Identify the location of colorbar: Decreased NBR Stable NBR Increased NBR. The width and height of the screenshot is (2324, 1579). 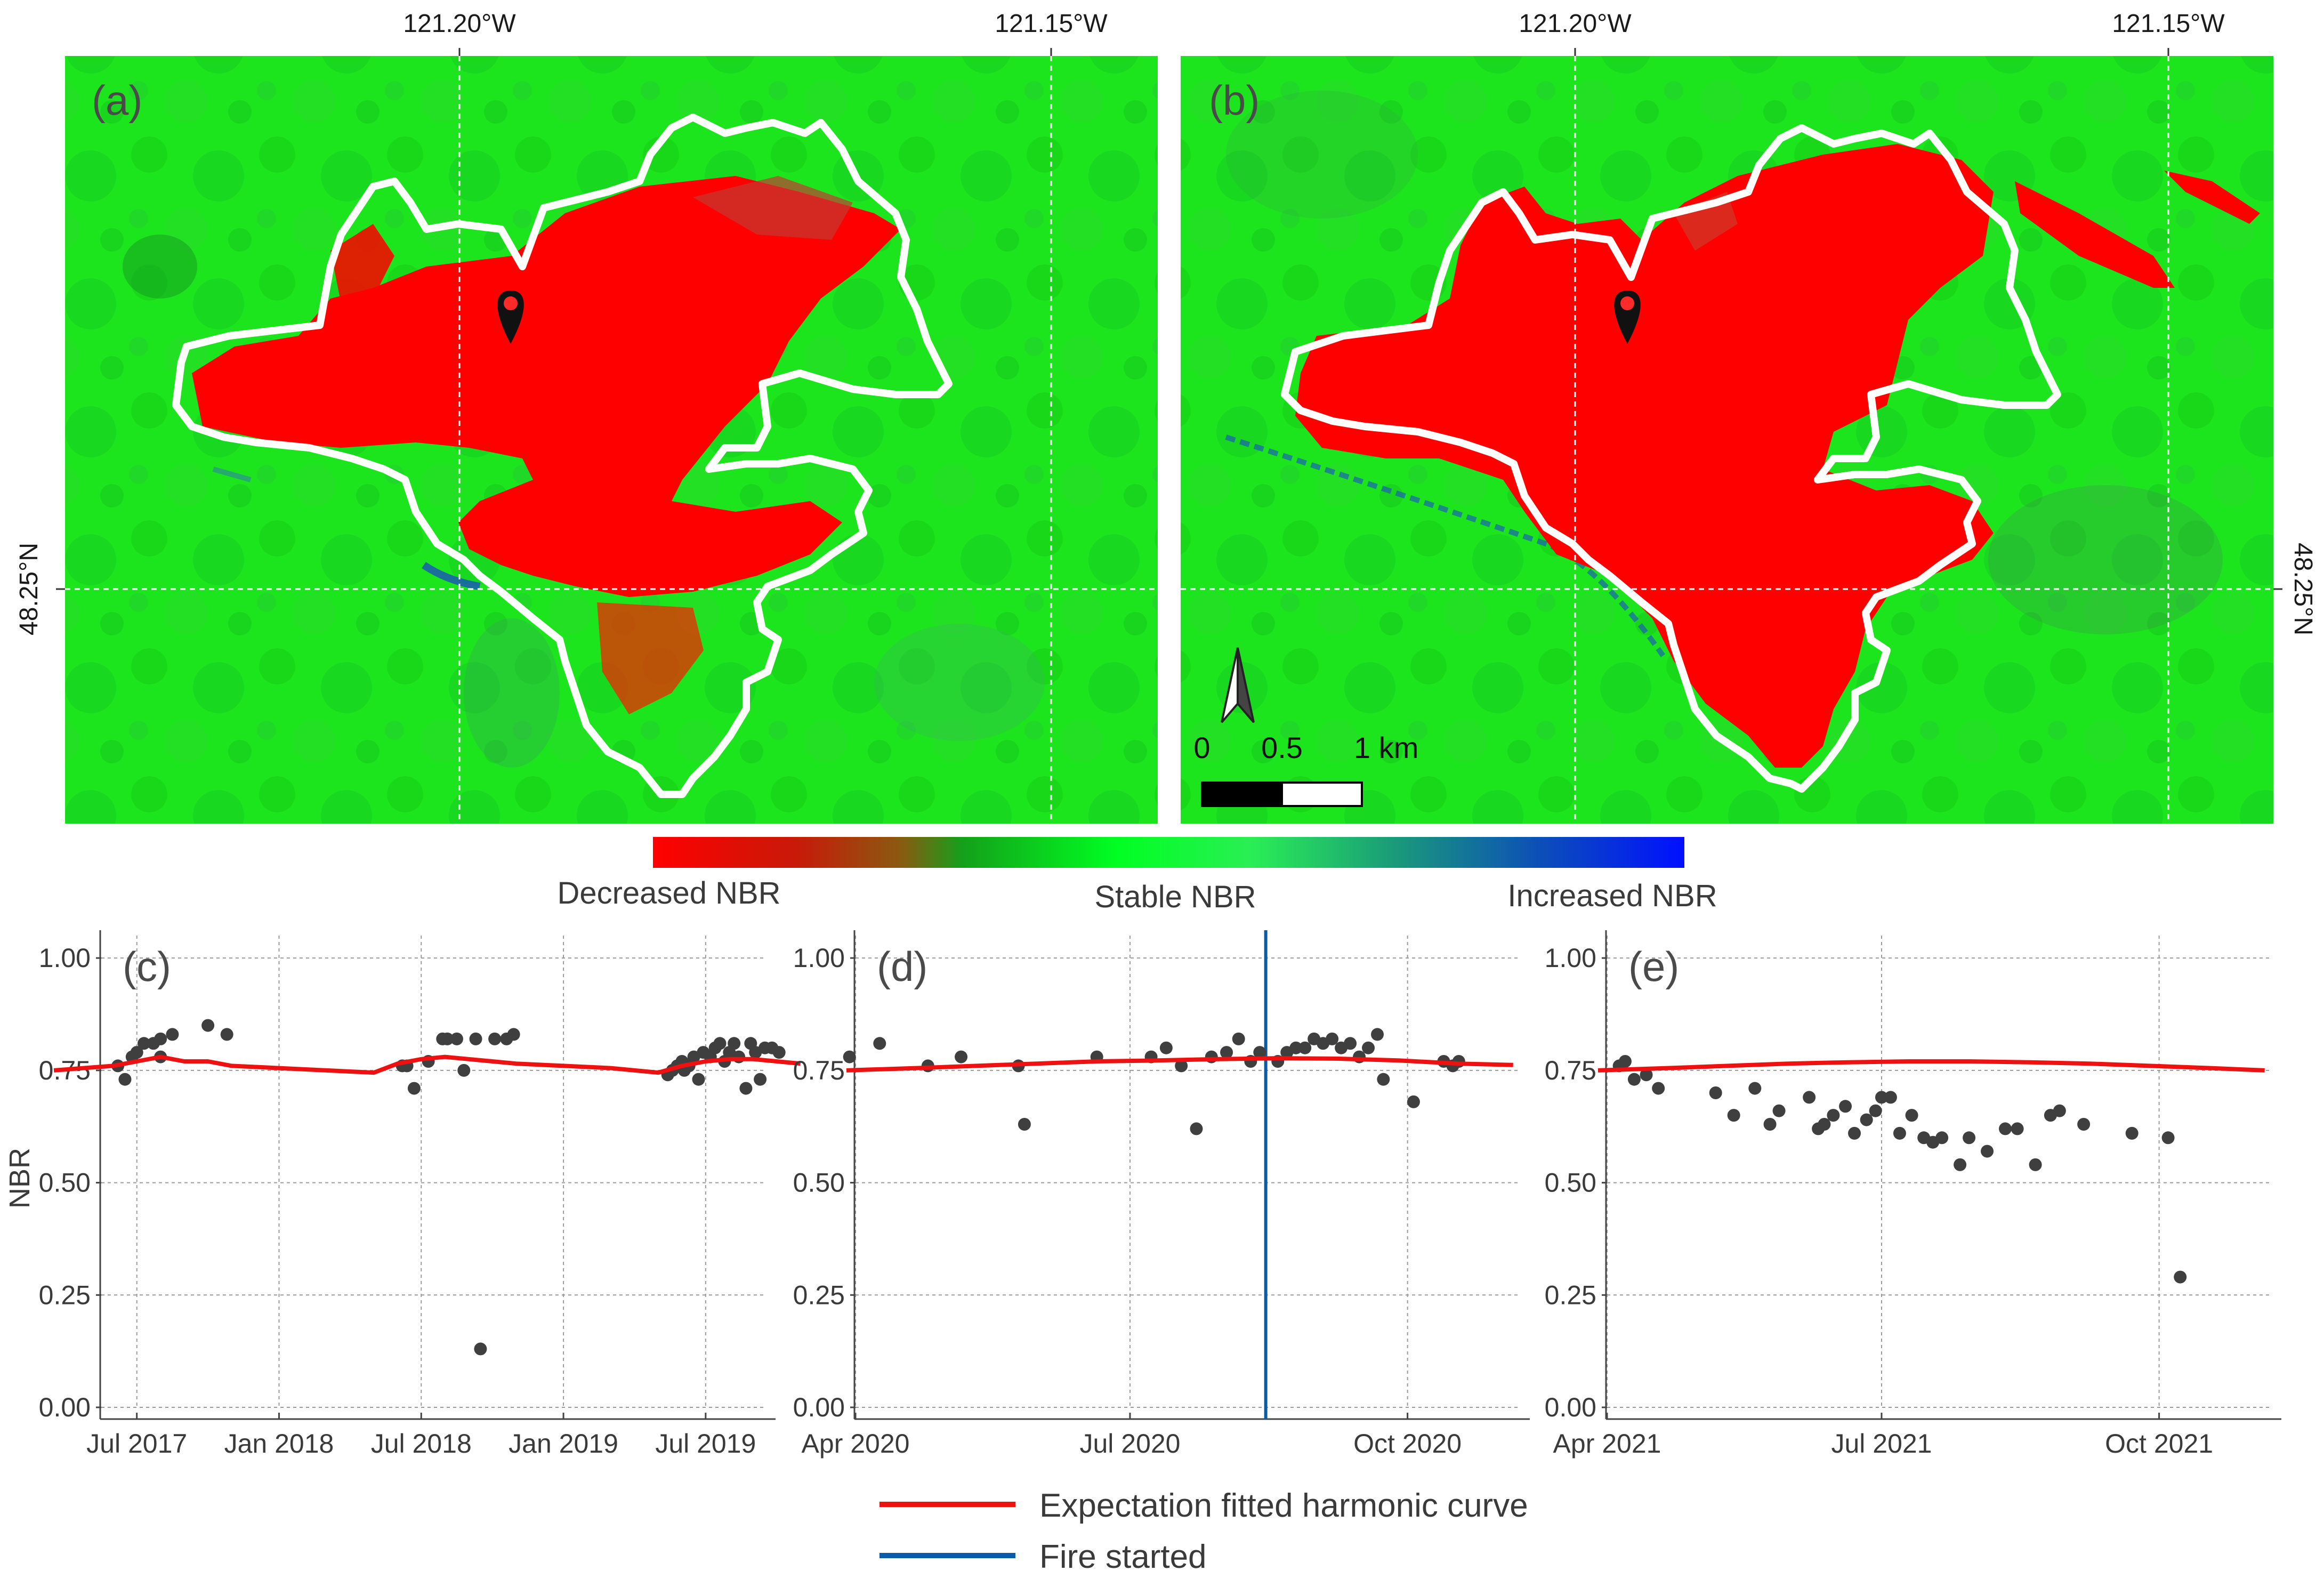
(1137, 875).